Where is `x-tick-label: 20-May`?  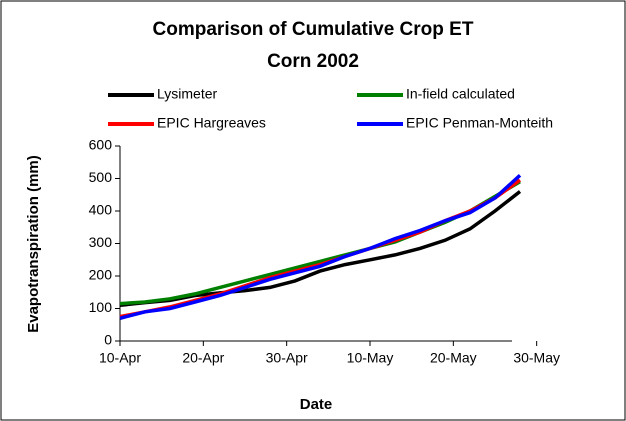 x-tick-label: 20-May is located at coordinates (453, 358).